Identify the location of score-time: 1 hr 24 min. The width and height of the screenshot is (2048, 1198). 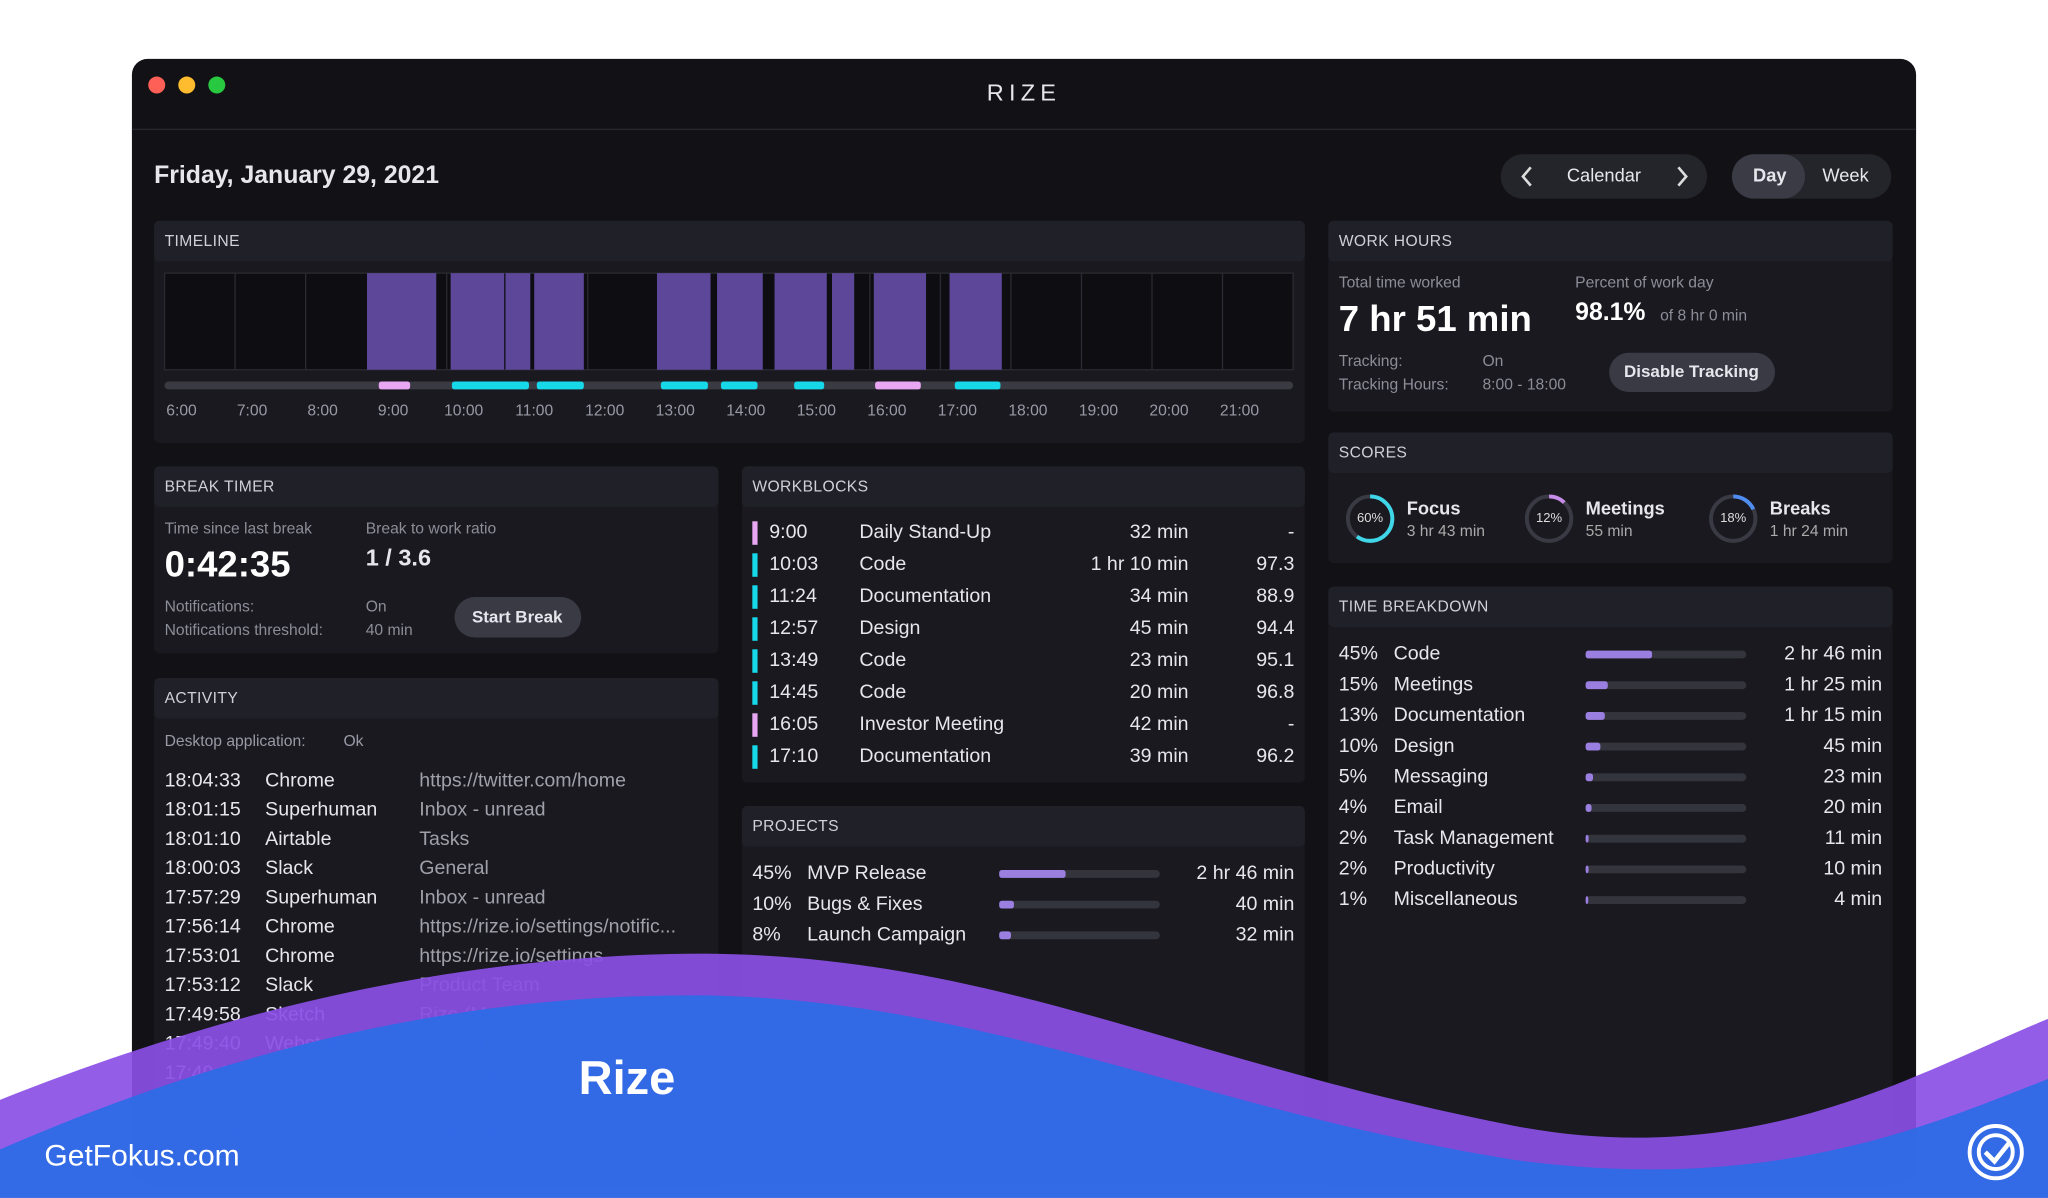
(1809, 531).